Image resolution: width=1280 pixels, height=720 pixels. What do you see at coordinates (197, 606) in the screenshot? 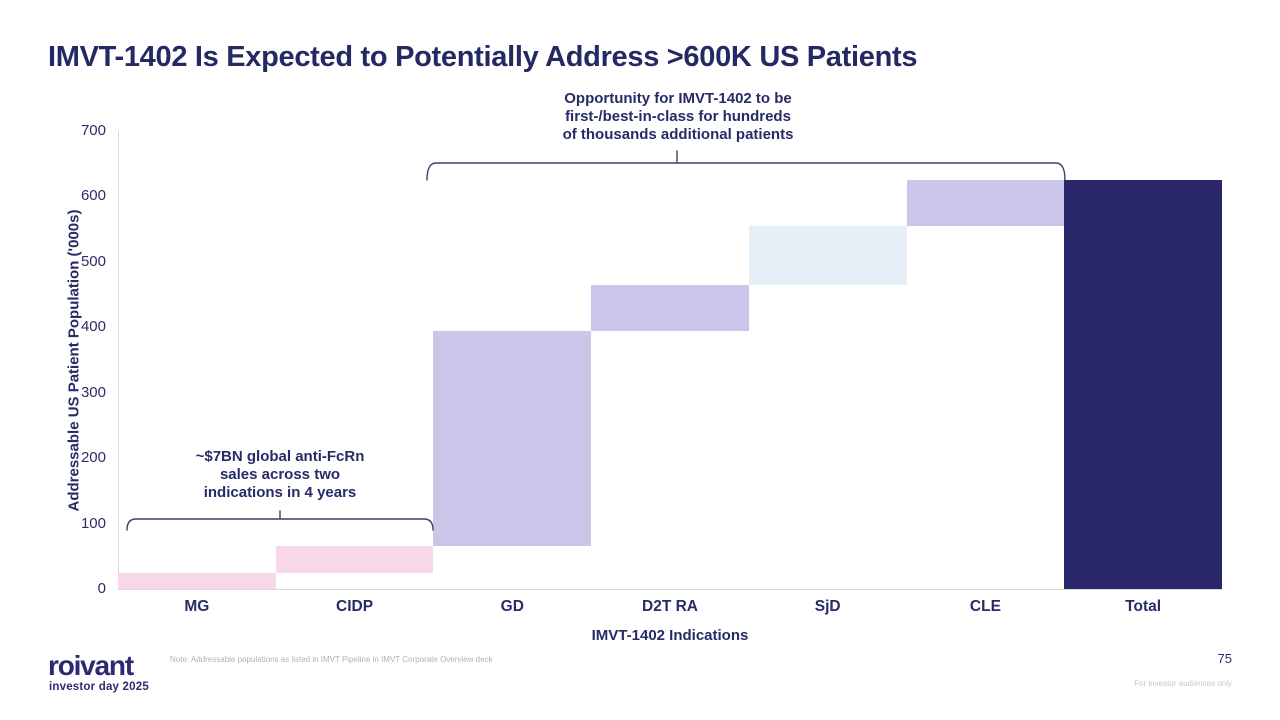
I see `x-label-mg: MG` at bounding box center [197, 606].